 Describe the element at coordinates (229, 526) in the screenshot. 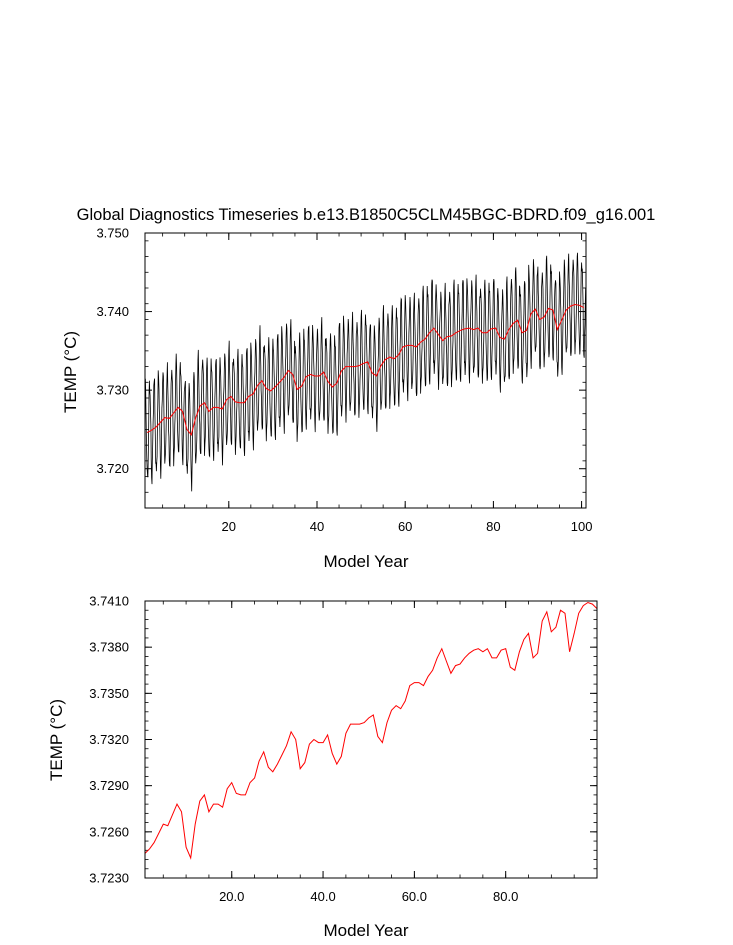

I see `x-tick-label: 20` at that location.